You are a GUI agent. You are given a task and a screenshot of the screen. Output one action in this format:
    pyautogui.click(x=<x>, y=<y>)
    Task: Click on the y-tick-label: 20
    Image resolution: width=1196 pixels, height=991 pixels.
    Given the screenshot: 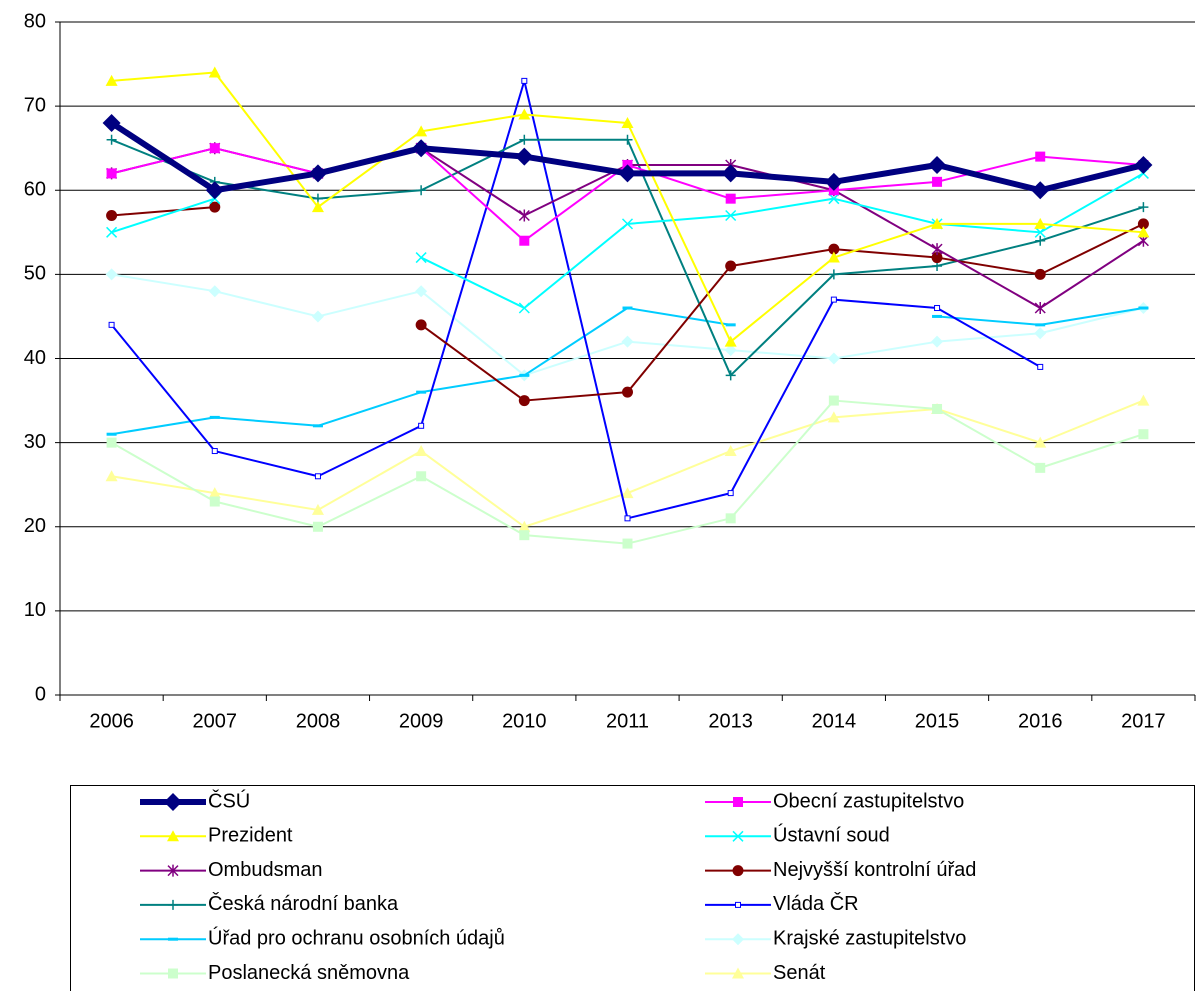 What is the action you would take?
    pyautogui.click(x=35, y=526)
    